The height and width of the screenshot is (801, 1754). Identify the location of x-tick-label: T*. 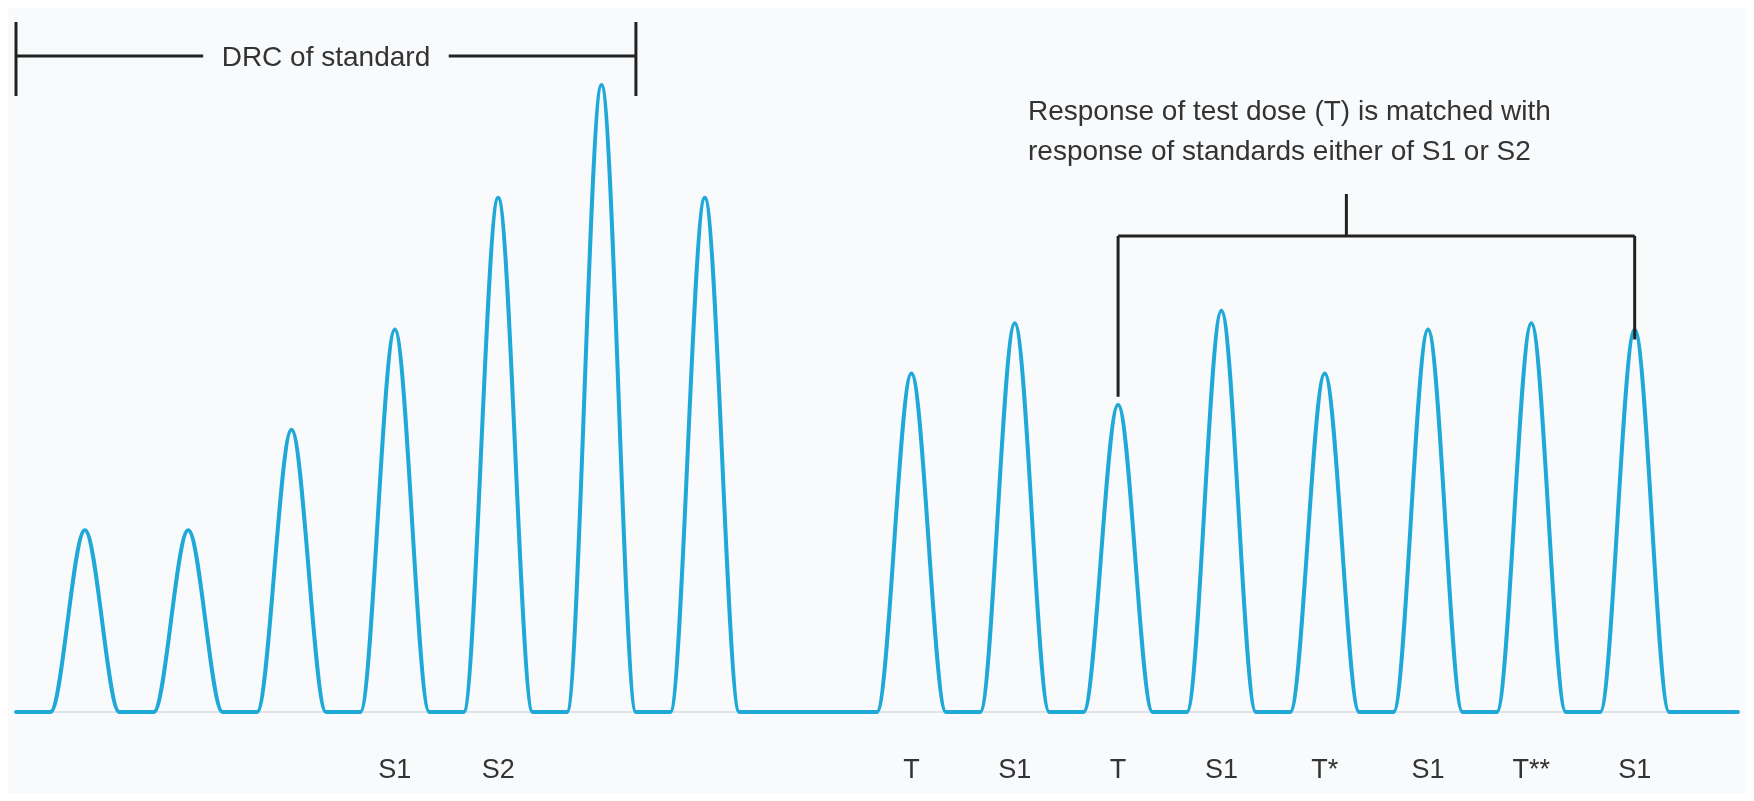
(1325, 769).